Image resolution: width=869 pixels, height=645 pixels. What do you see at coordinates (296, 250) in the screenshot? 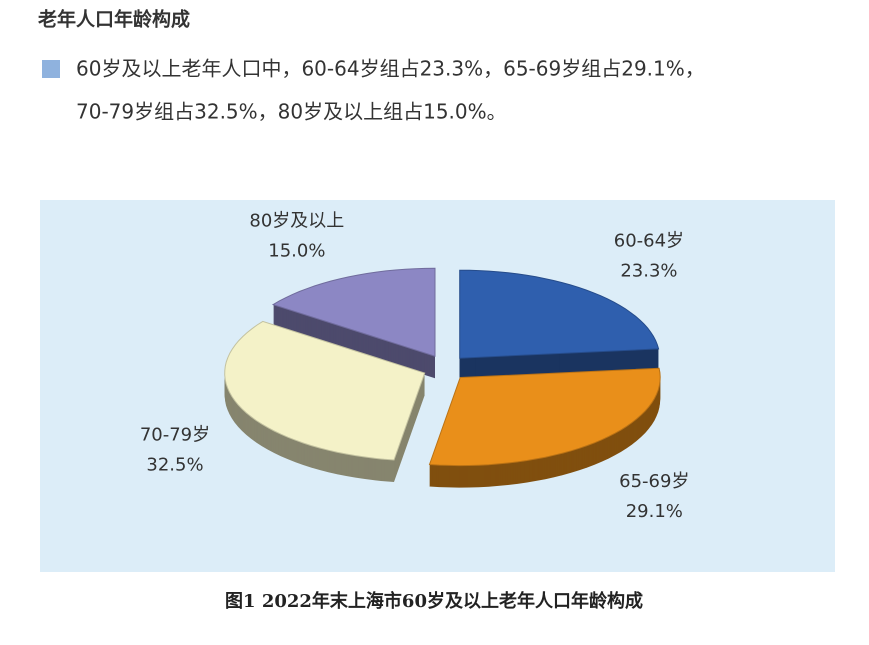
I see `slice-value-label: 15.0%` at bounding box center [296, 250].